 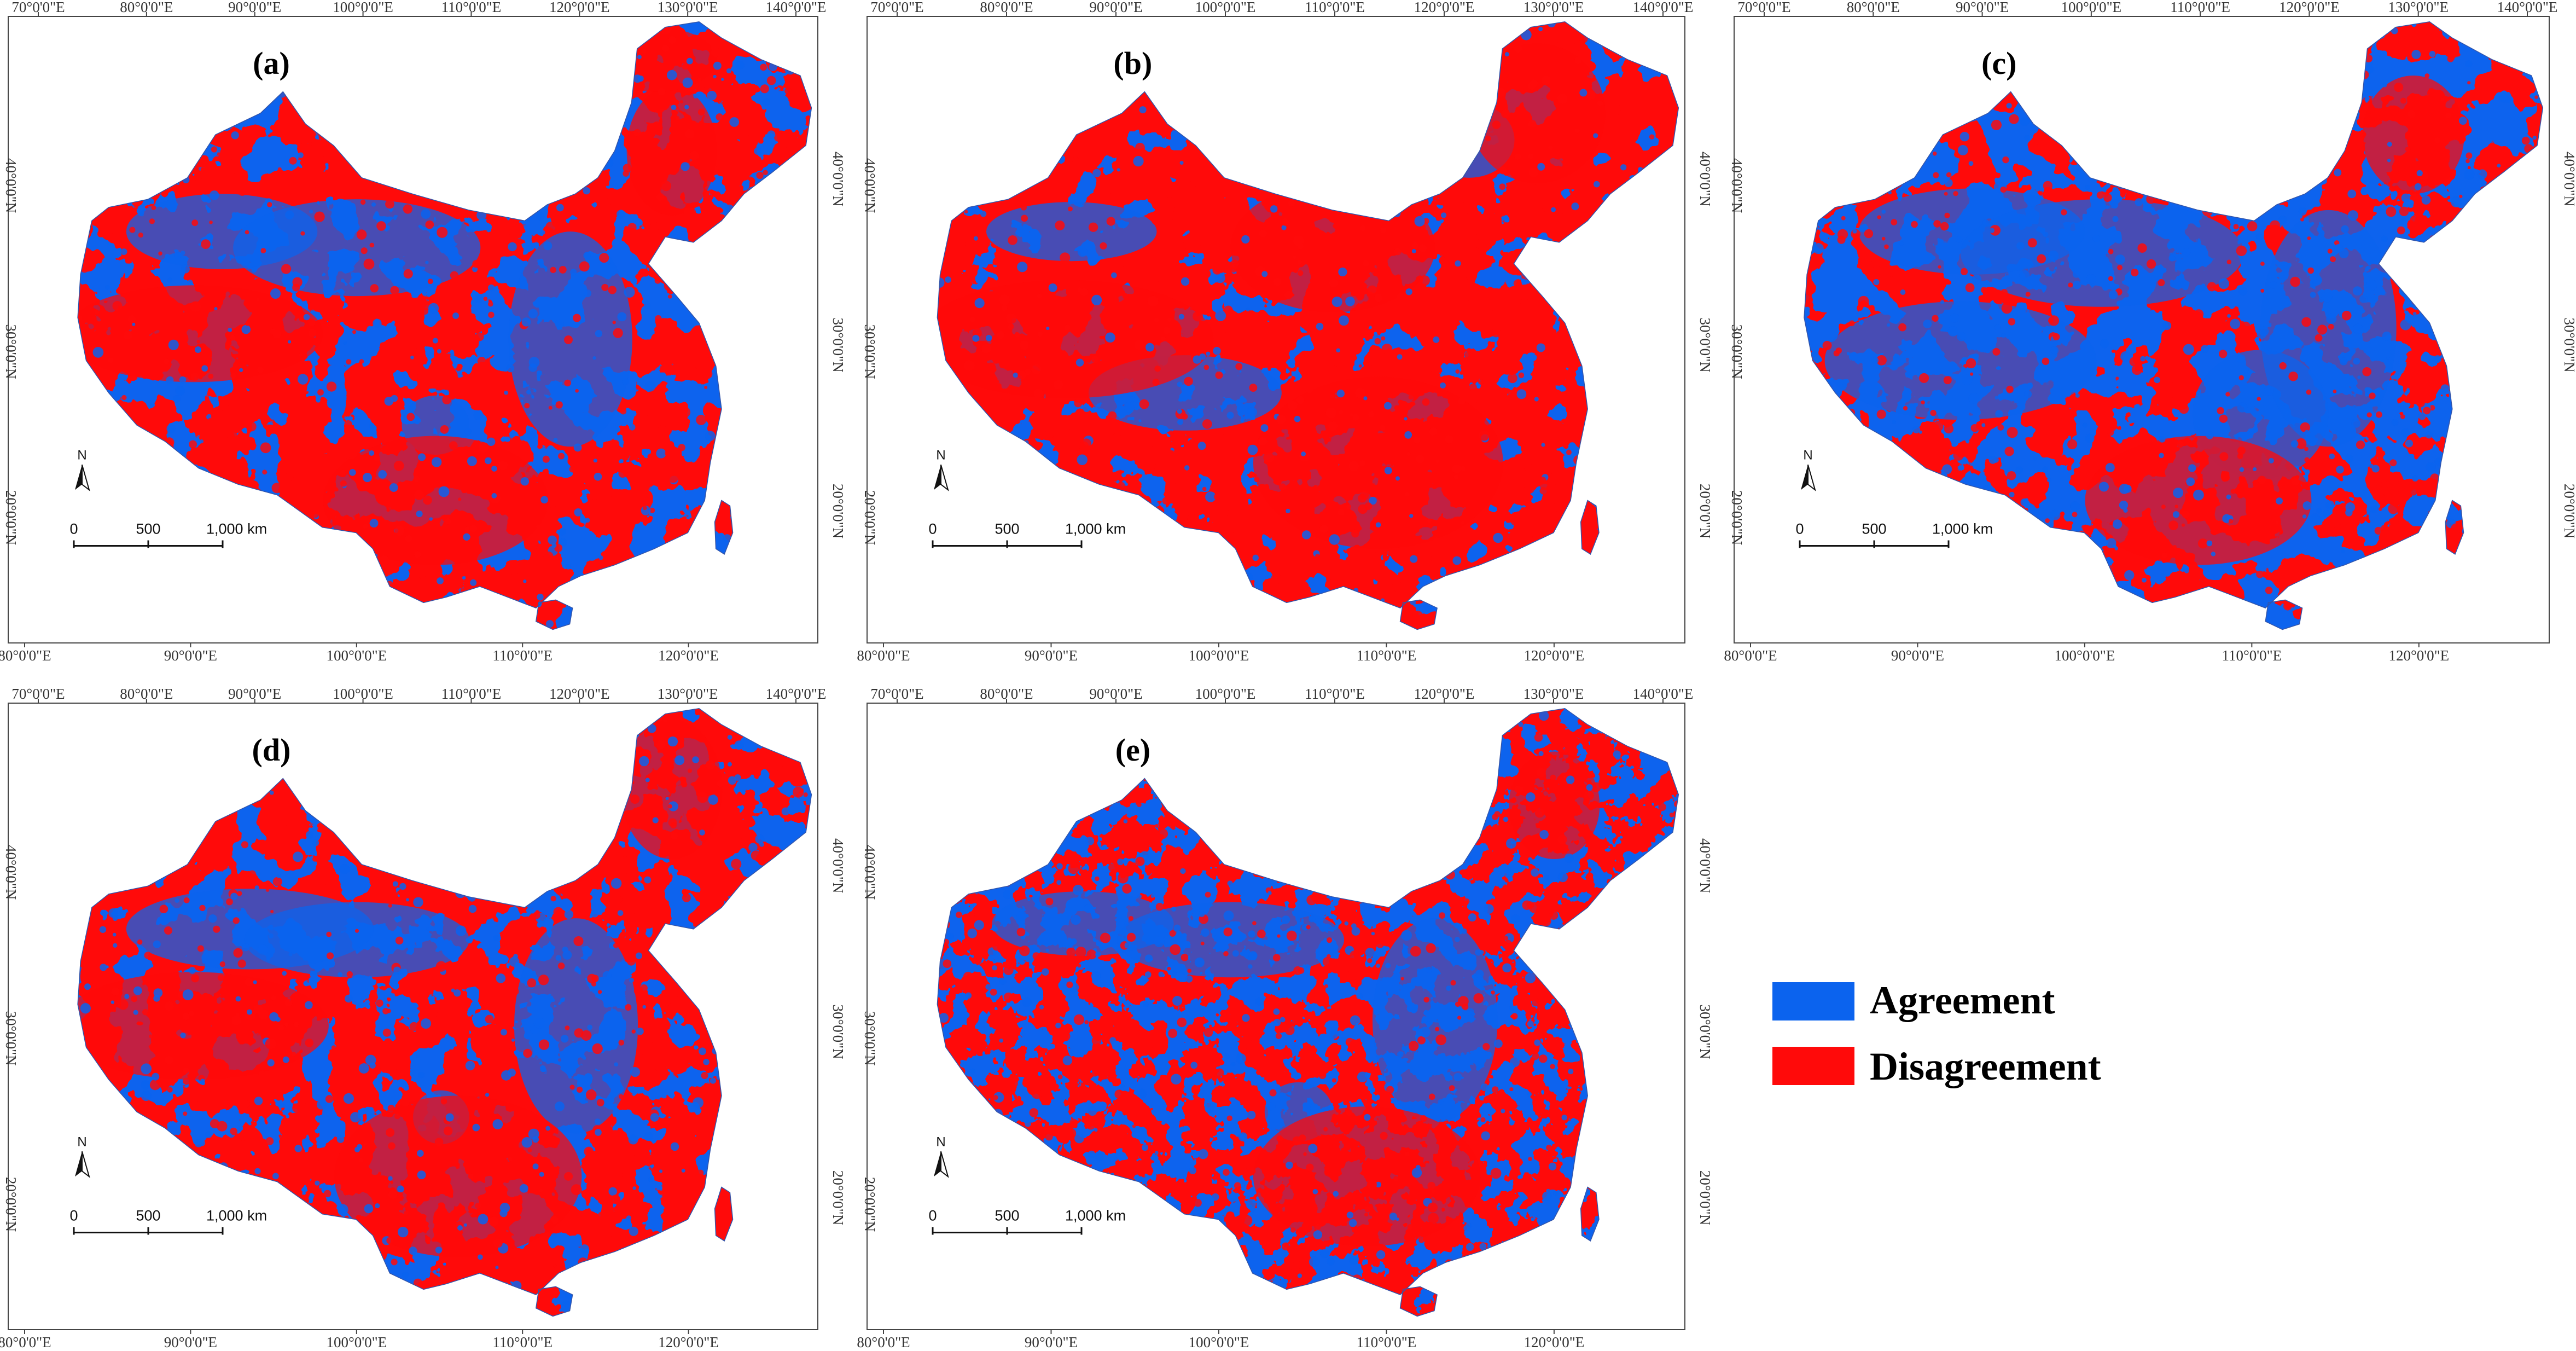 I want to click on bottom-lon-label: 110°0'0"E, so click(x=1387, y=655).